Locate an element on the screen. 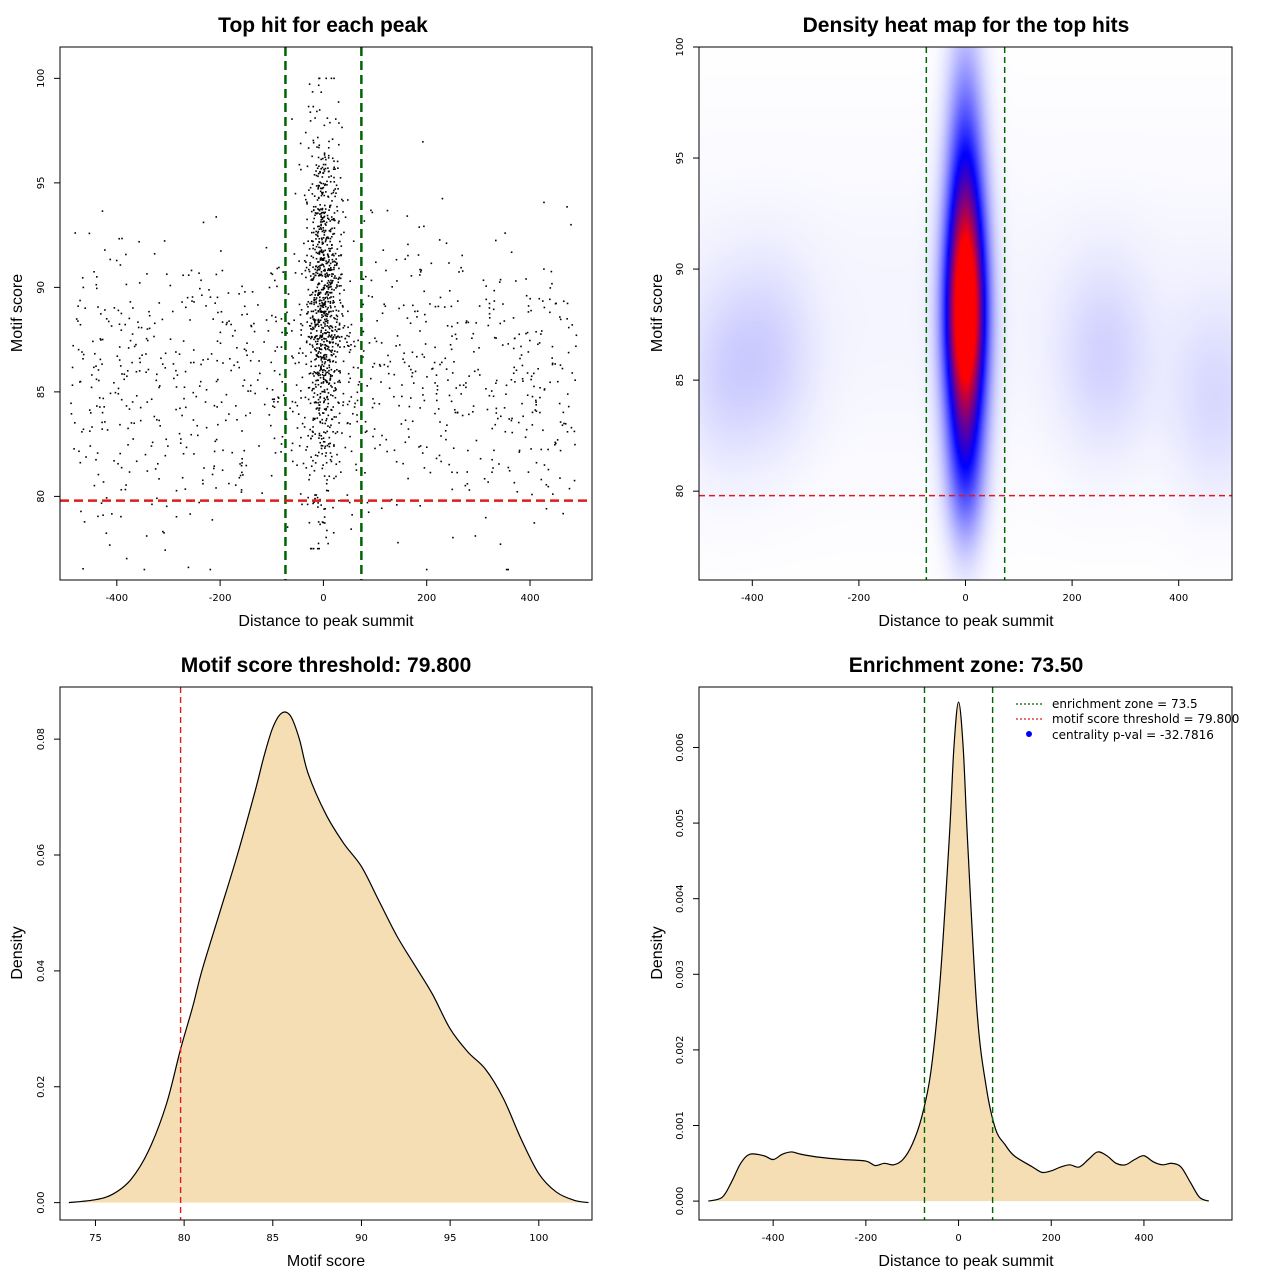  y-tick-label: 100 is located at coordinates (680, 46).